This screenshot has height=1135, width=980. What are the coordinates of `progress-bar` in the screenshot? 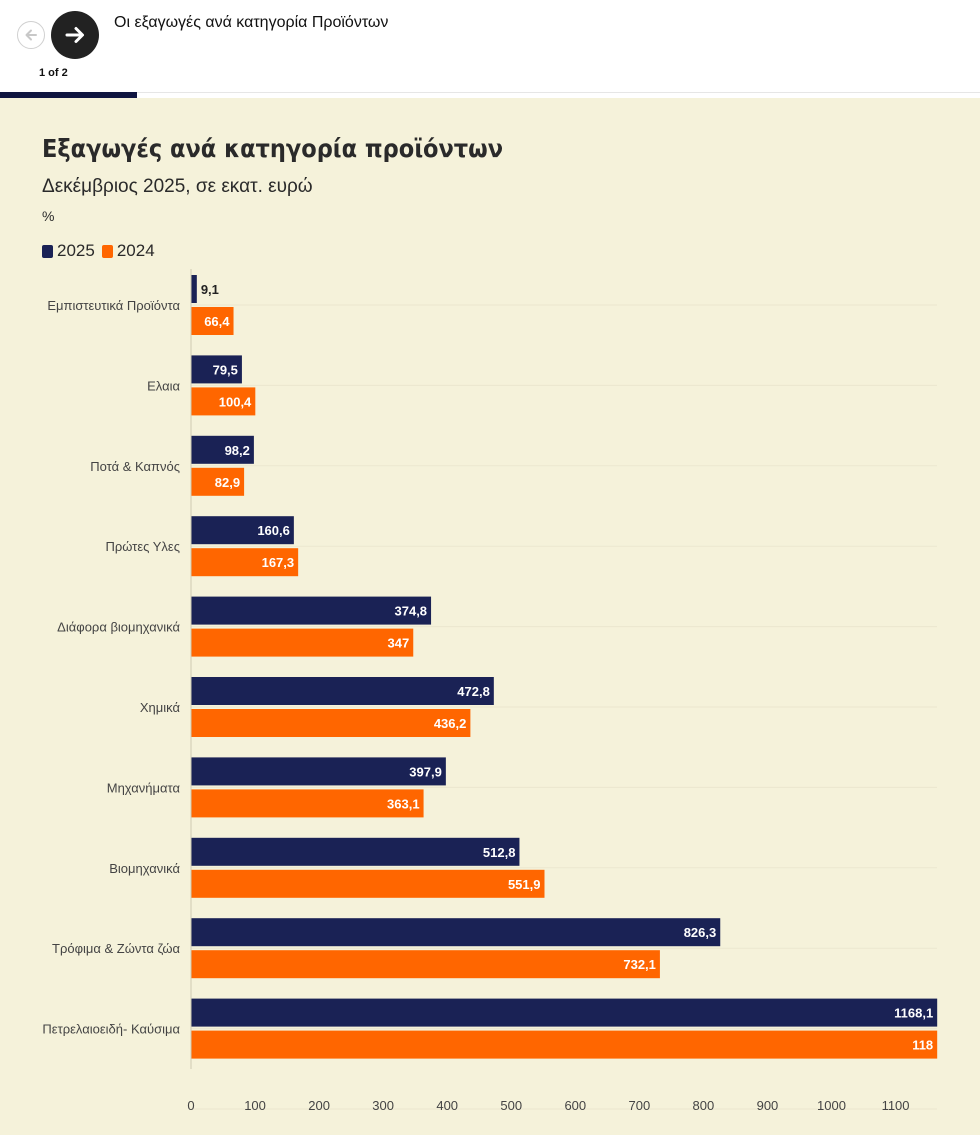 It's located at (68, 95).